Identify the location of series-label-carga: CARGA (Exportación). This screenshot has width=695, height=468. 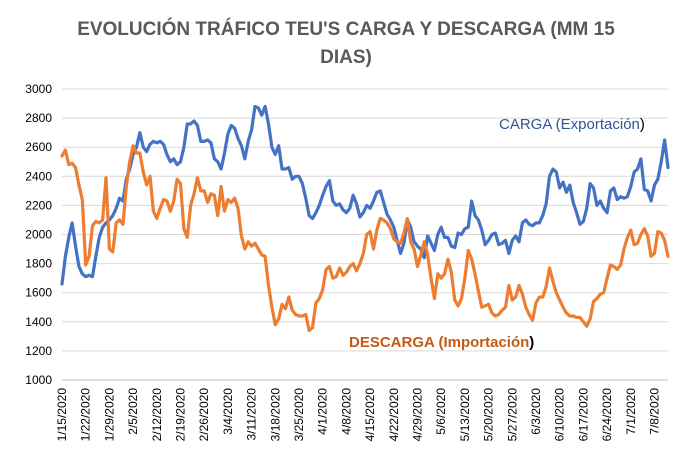
(572, 124).